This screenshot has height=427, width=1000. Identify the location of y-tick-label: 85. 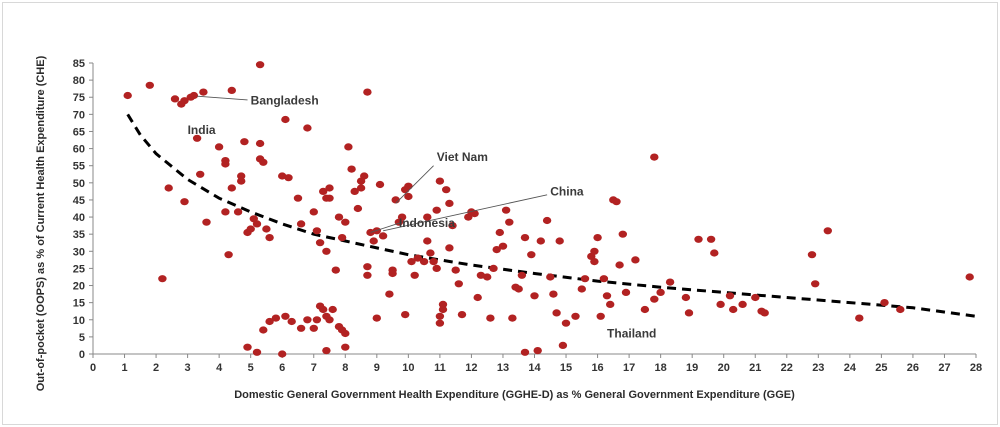
(79, 64).